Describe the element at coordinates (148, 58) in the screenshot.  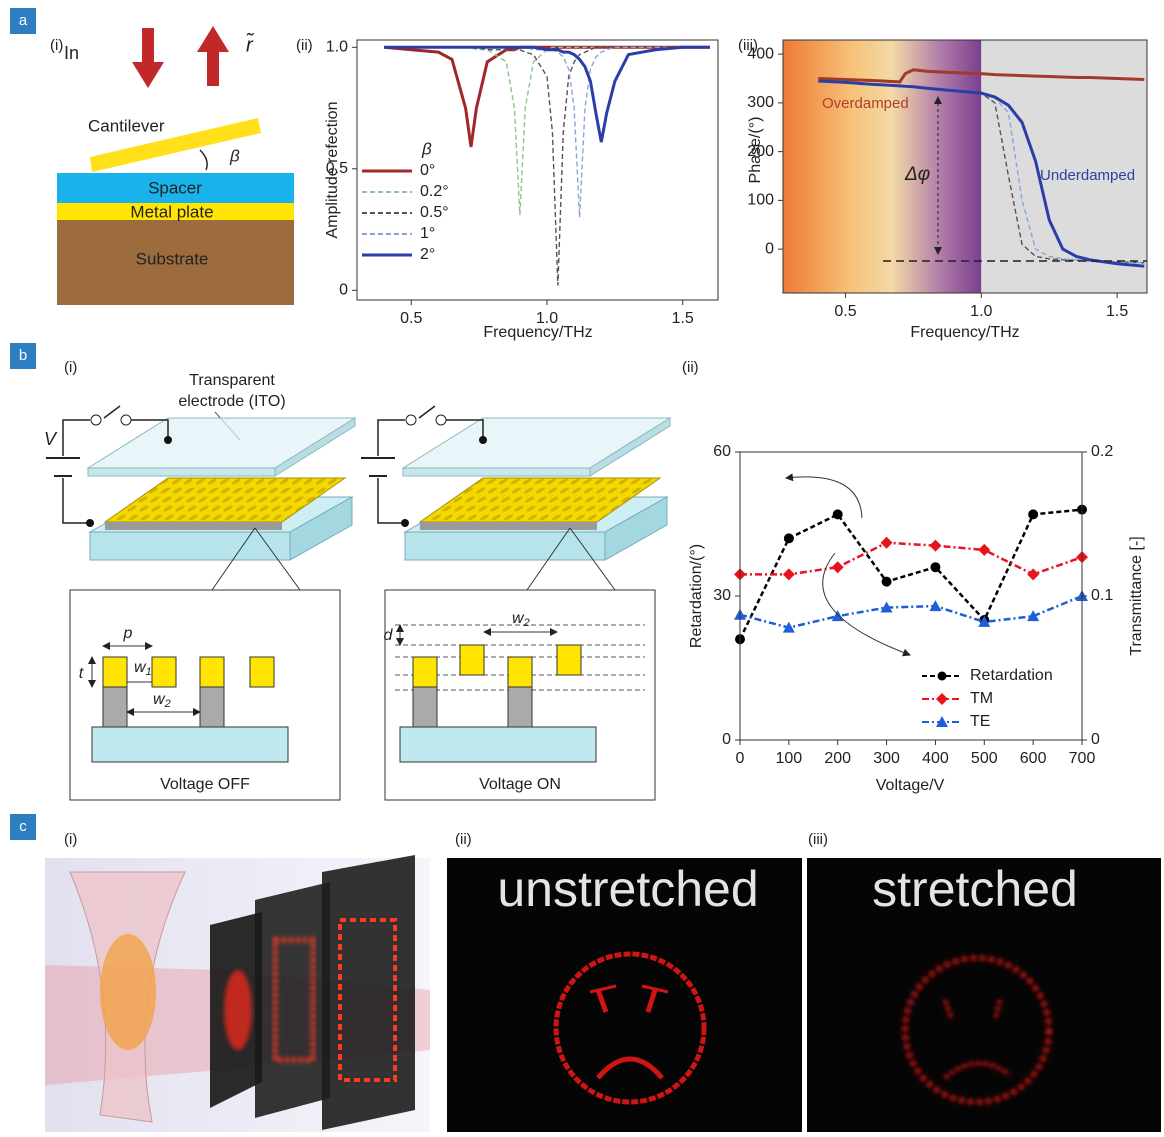
I see `incident-arrow` at that location.